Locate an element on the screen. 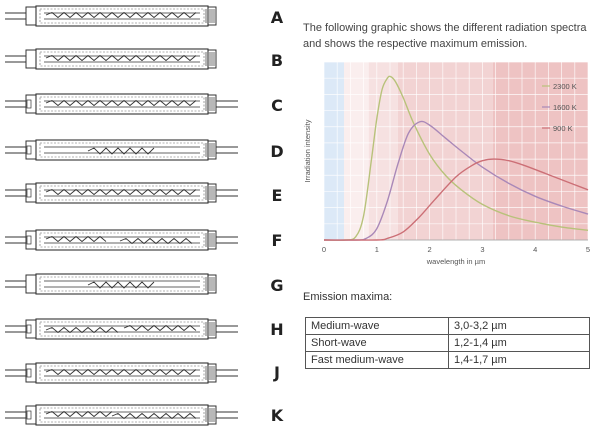 The image size is (600, 436). table-row: Short-wave 1,2-1,4 µm is located at coordinates (447, 343).